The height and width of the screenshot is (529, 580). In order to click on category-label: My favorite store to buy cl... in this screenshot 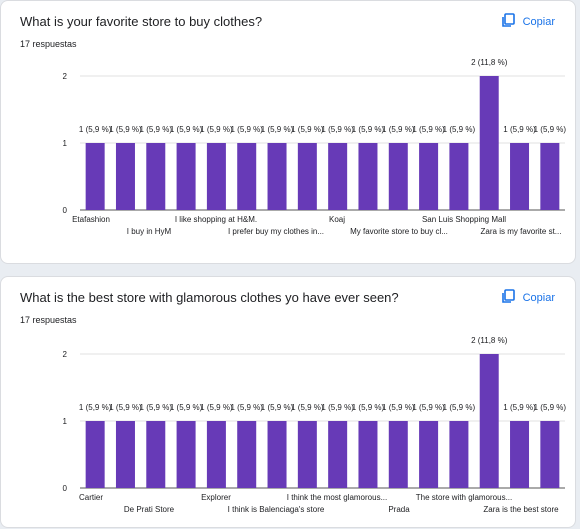, I will do `click(399, 231)`.